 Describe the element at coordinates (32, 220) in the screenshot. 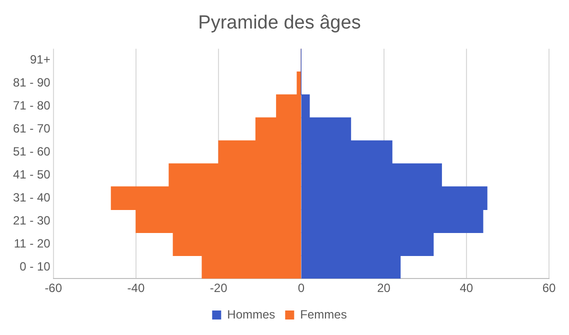

I see `y-tick-label: 21 - 30` at that location.